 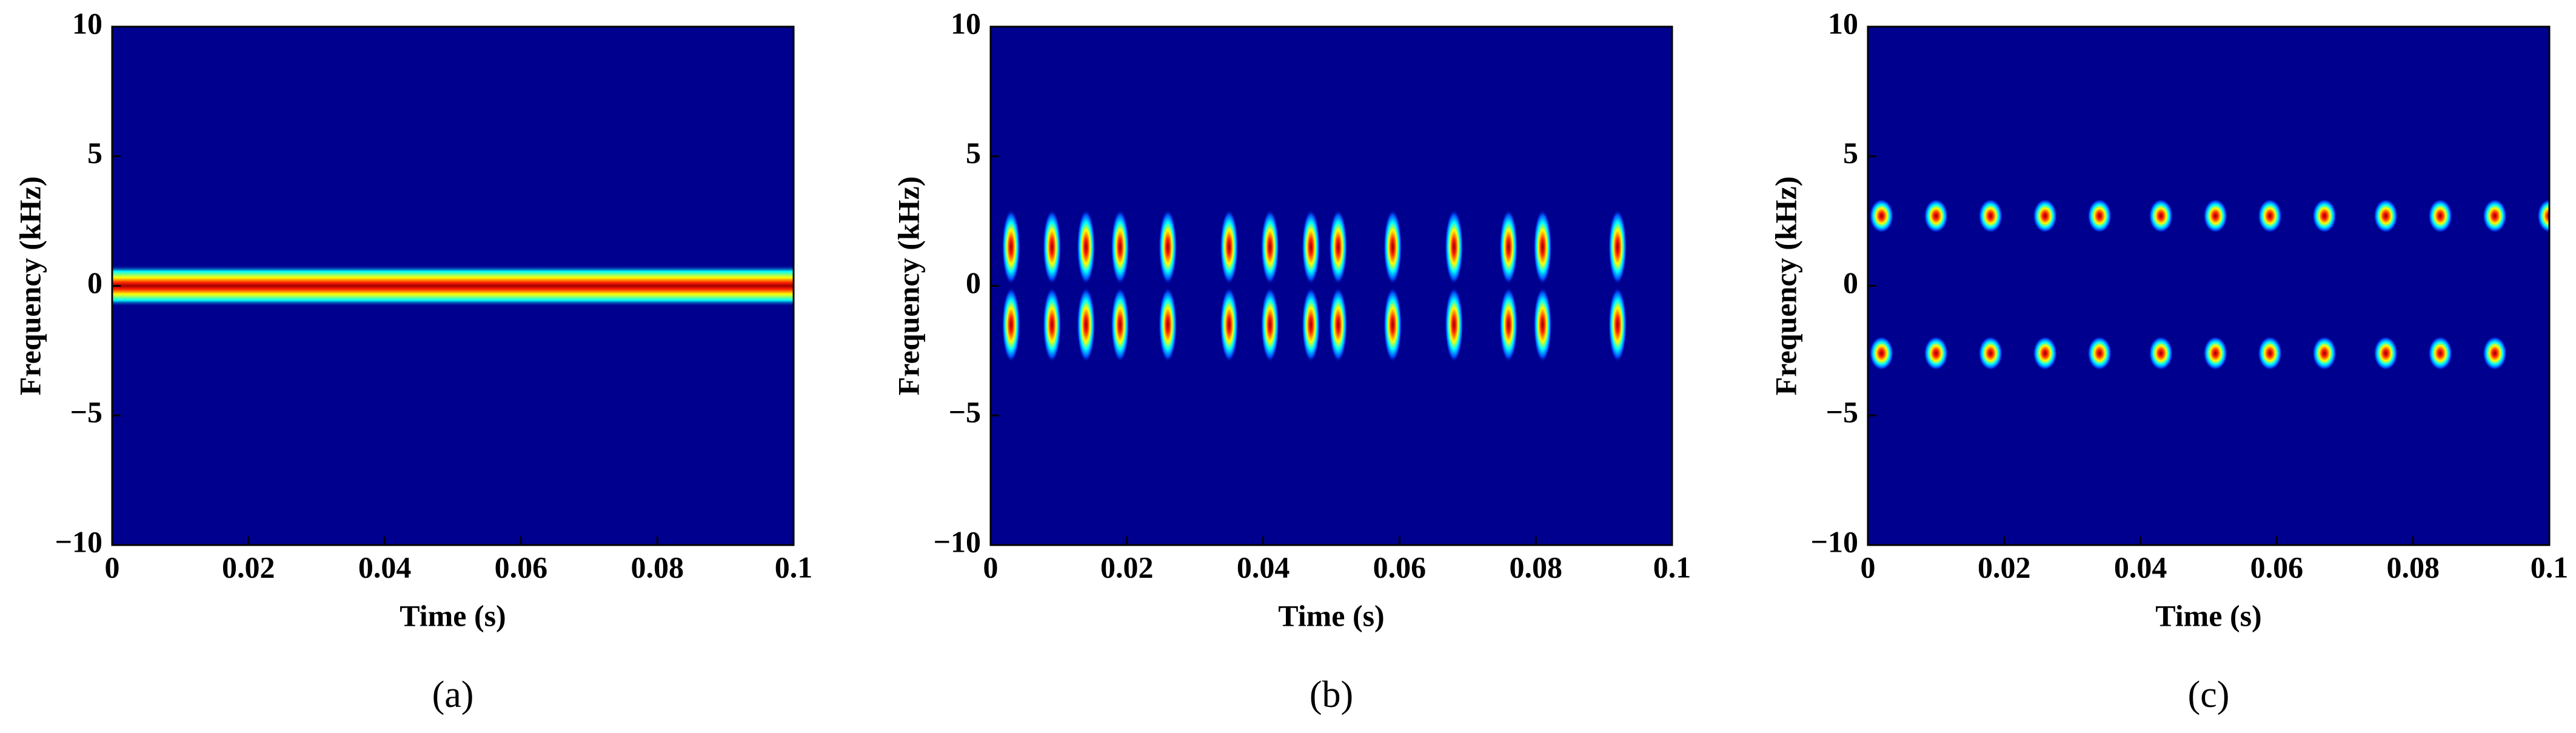 I want to click on caption: (b), so click(x=1331, y=694).